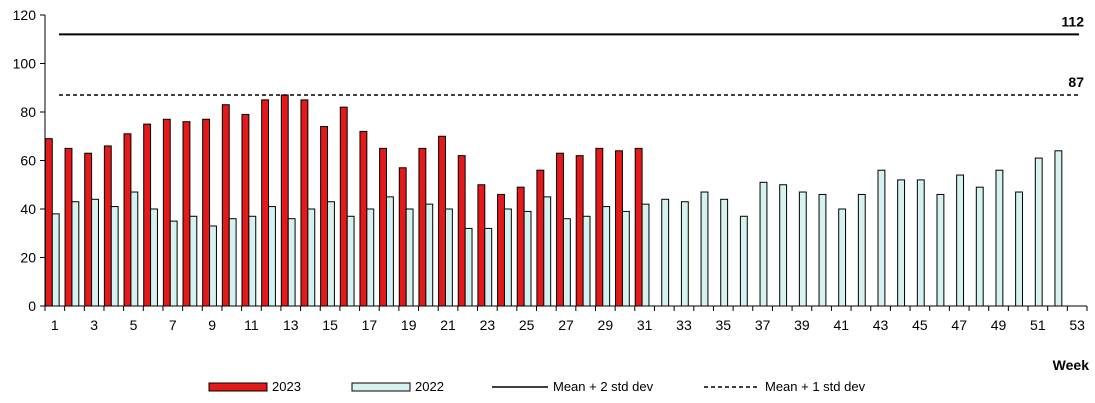 The width and height of the screenshot is (1095, 403). I want to click on x-tick-label: 3, so click(94, 325).